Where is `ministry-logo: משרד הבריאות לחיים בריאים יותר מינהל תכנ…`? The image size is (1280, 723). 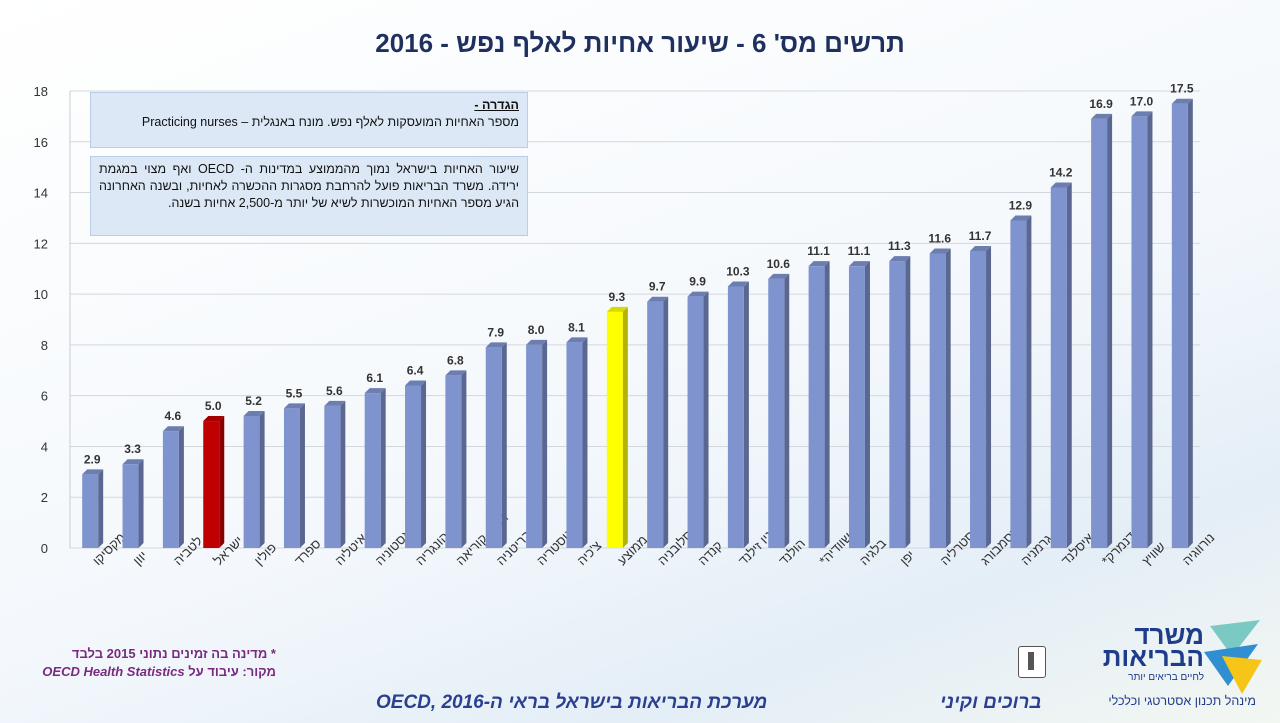
ministry-logo: משרד הבריאות לחיים בריאים יותר מינהל תכנ… is located at coordinates (1137, 666).